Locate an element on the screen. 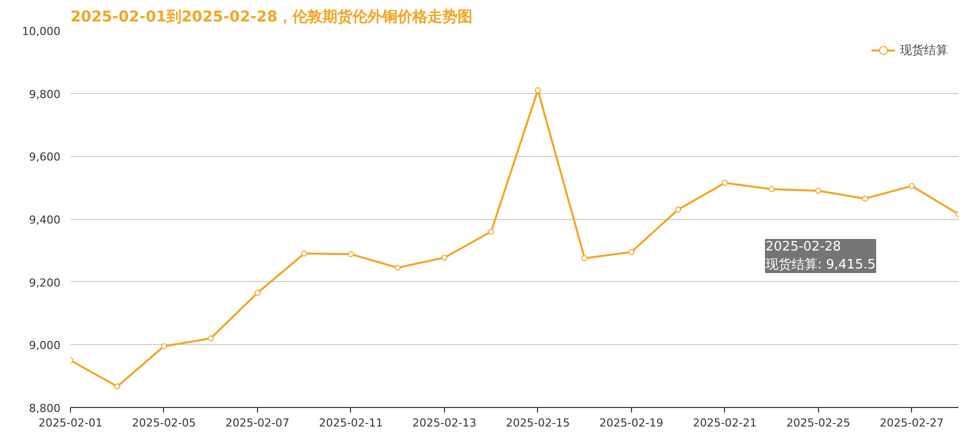  chart-title: 2025-02-01到2025-02-28，伦敦期货伦外铜价格走势图 is located at coordinates (271, 17).